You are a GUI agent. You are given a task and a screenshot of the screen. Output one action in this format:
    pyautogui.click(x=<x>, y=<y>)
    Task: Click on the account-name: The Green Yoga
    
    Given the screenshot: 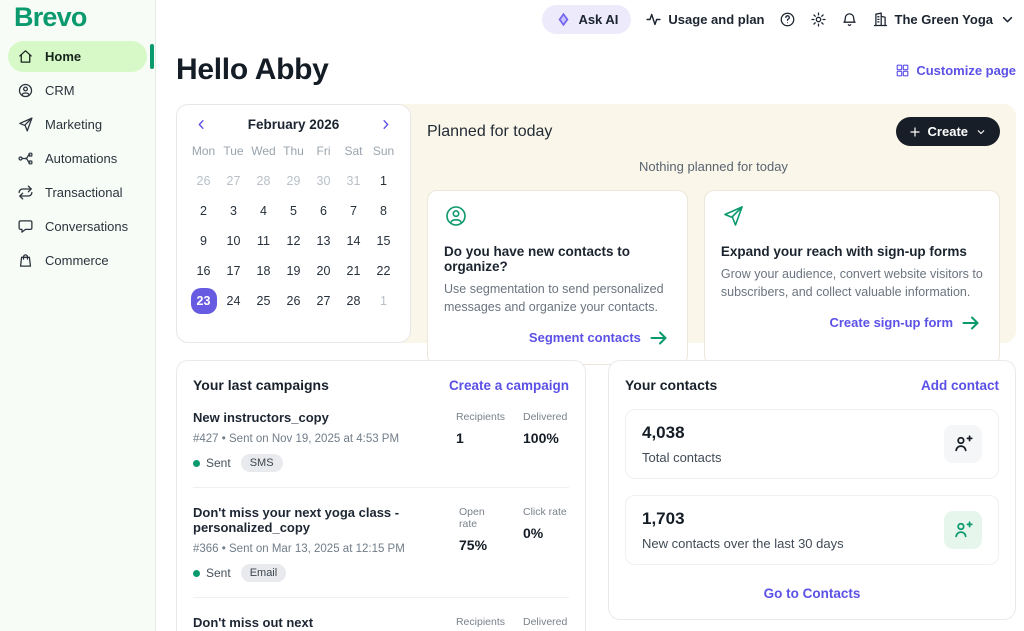 What is the action you would take?
    pyautogui.click(x=944, y=19)
    